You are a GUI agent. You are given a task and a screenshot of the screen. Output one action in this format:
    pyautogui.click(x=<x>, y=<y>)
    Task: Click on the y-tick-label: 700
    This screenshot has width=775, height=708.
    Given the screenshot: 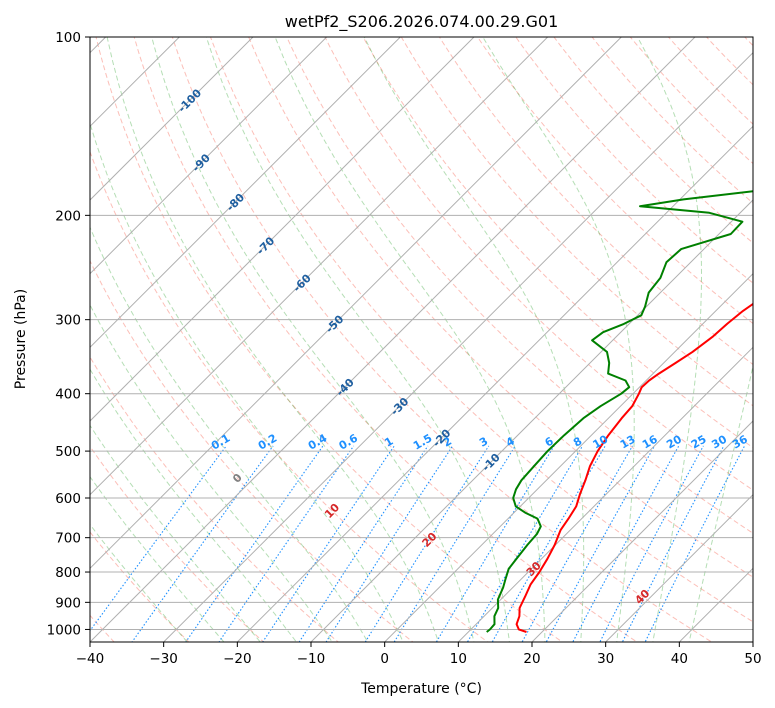 What is the action you would take?
    pyautogui.click(x=68, y=539)
    